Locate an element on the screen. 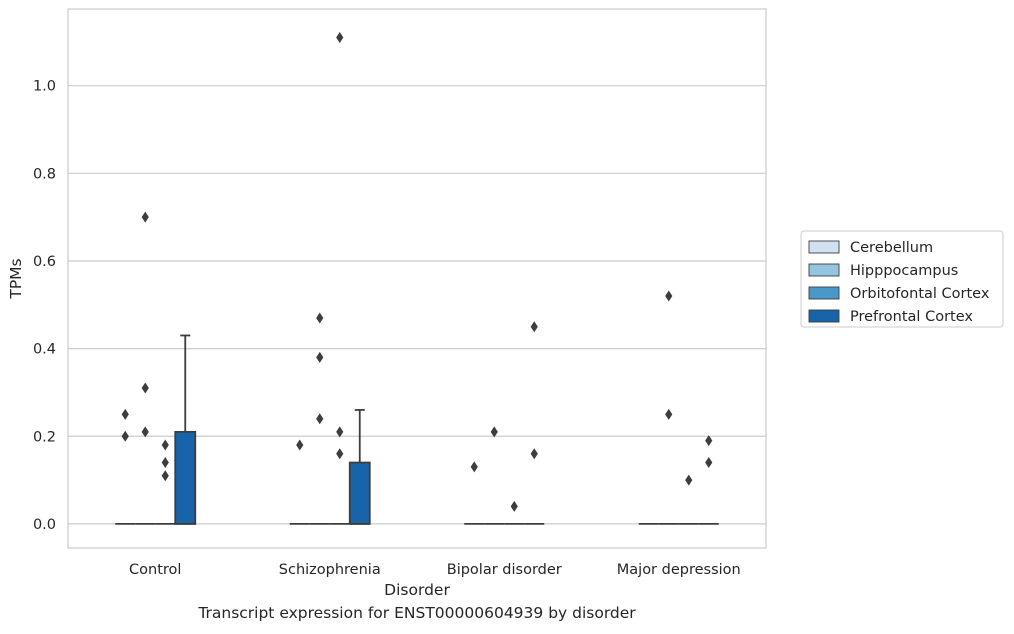 The image size is (1014, 634). y-axis-label: TPMs is located at coordinates (16, 278).